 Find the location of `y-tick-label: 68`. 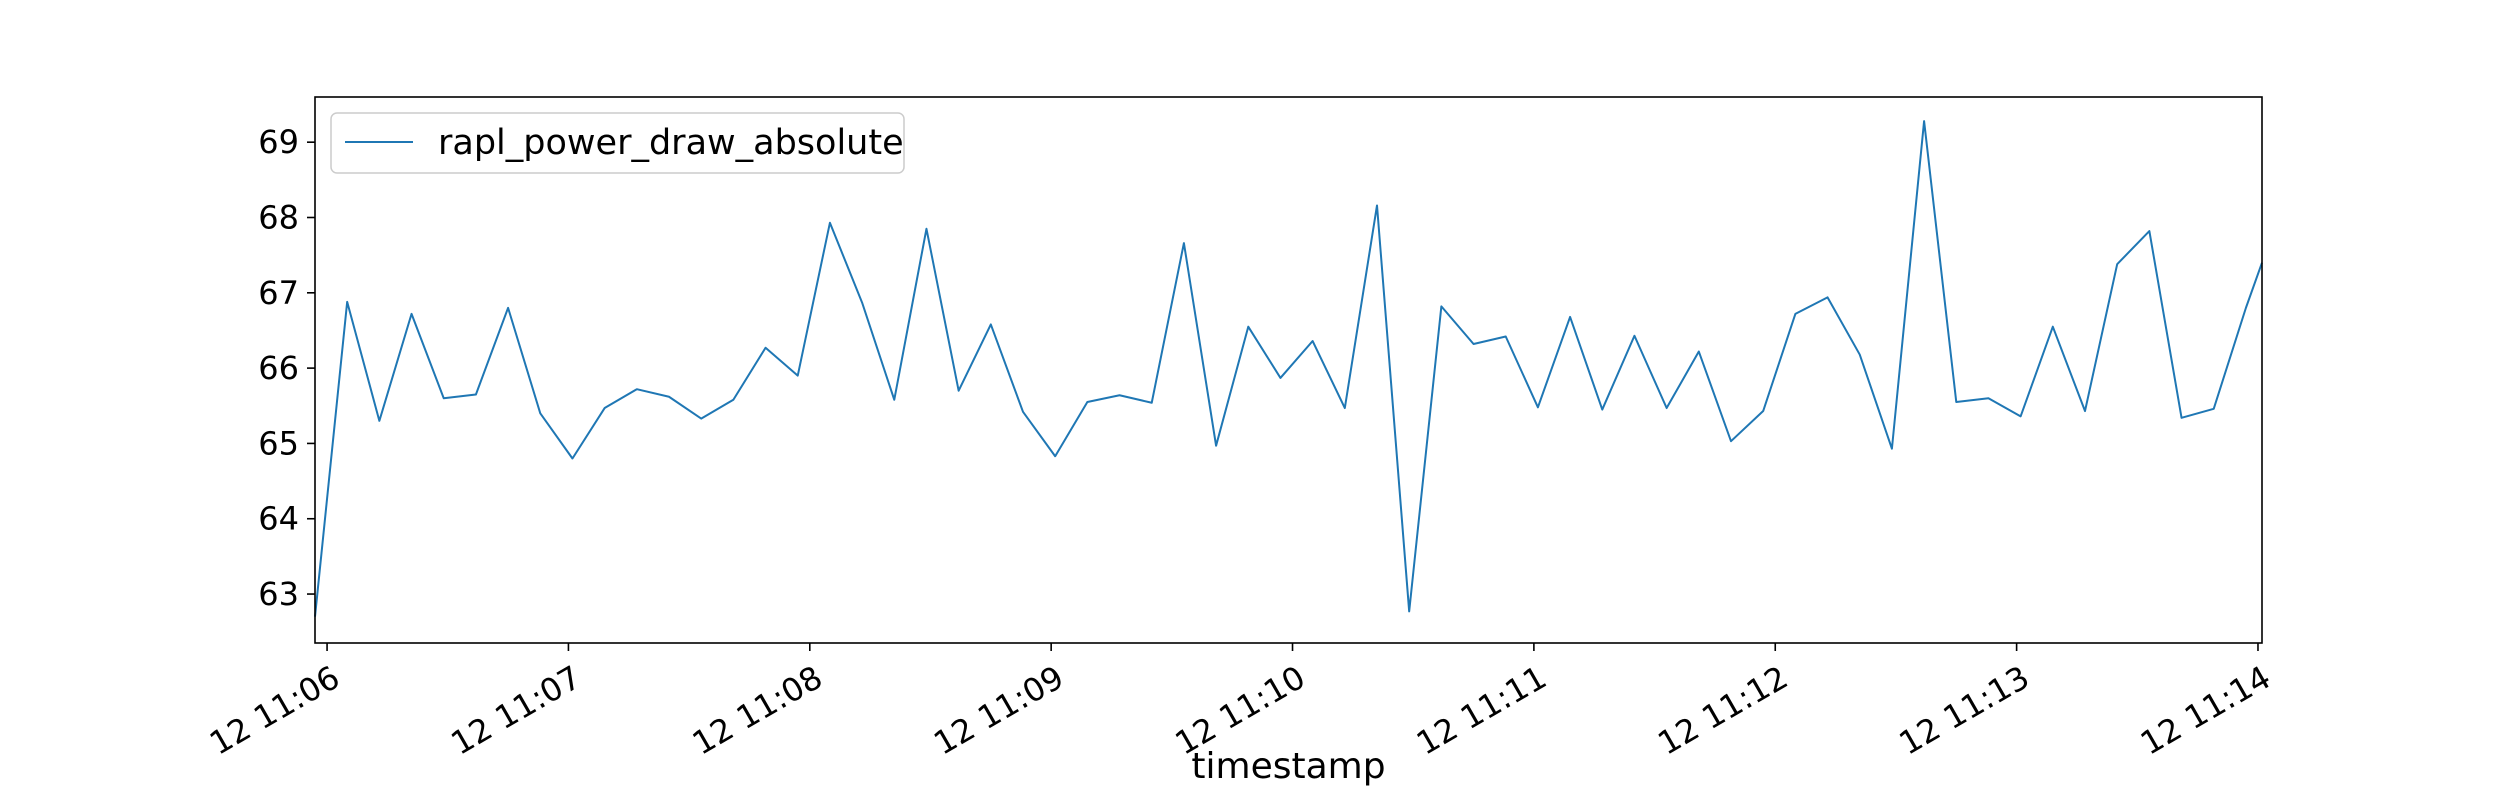

y-tick-label: 68 is located at coordinates (278, 217).